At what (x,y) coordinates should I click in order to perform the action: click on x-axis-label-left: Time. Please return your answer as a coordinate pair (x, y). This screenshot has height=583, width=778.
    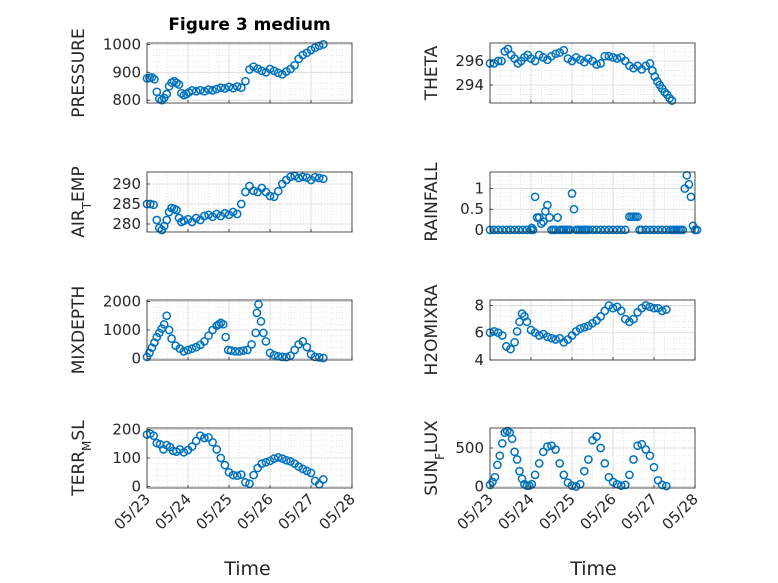
    Looking at the image, I should click on (247, 569).